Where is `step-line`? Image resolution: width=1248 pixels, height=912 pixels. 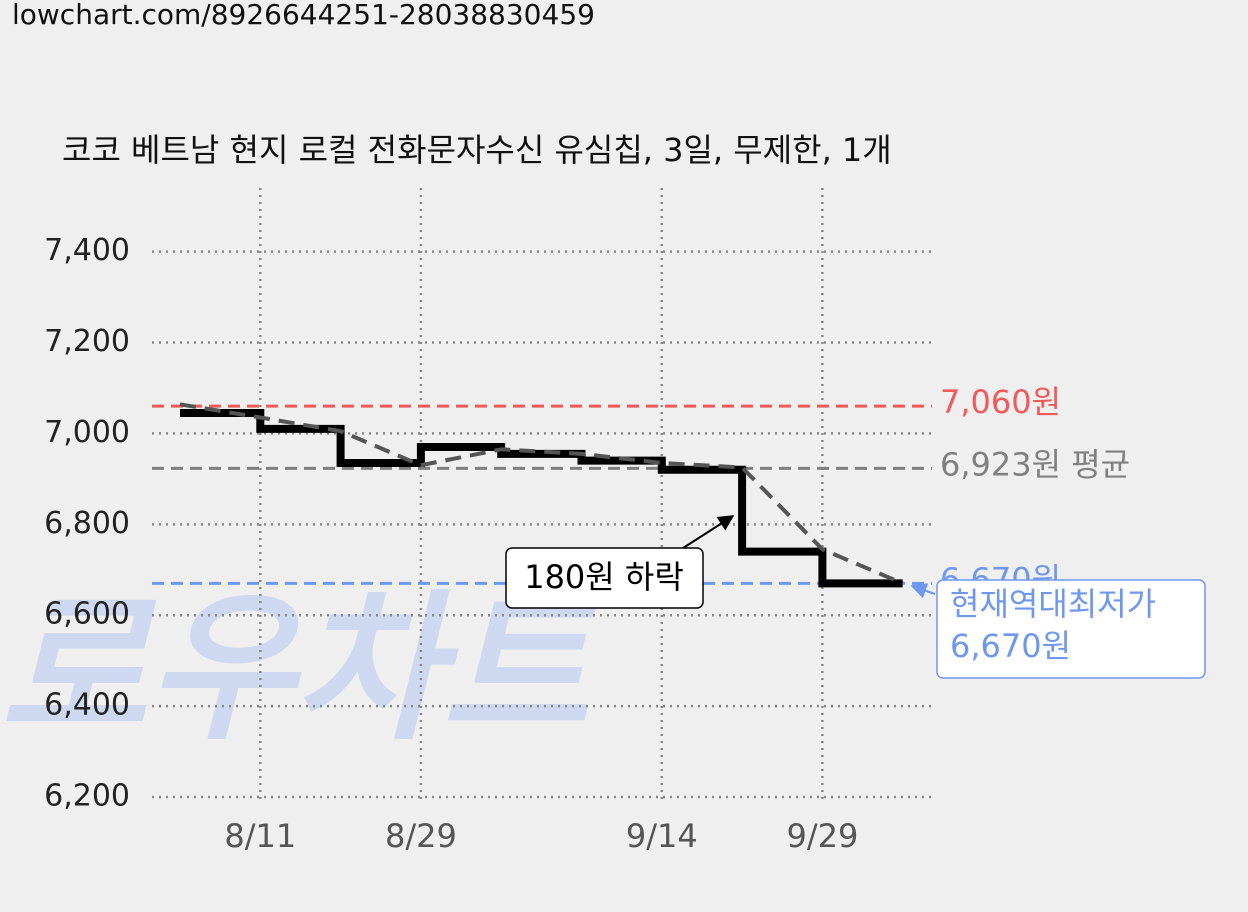 step-line is located at coordinates (541, 498).